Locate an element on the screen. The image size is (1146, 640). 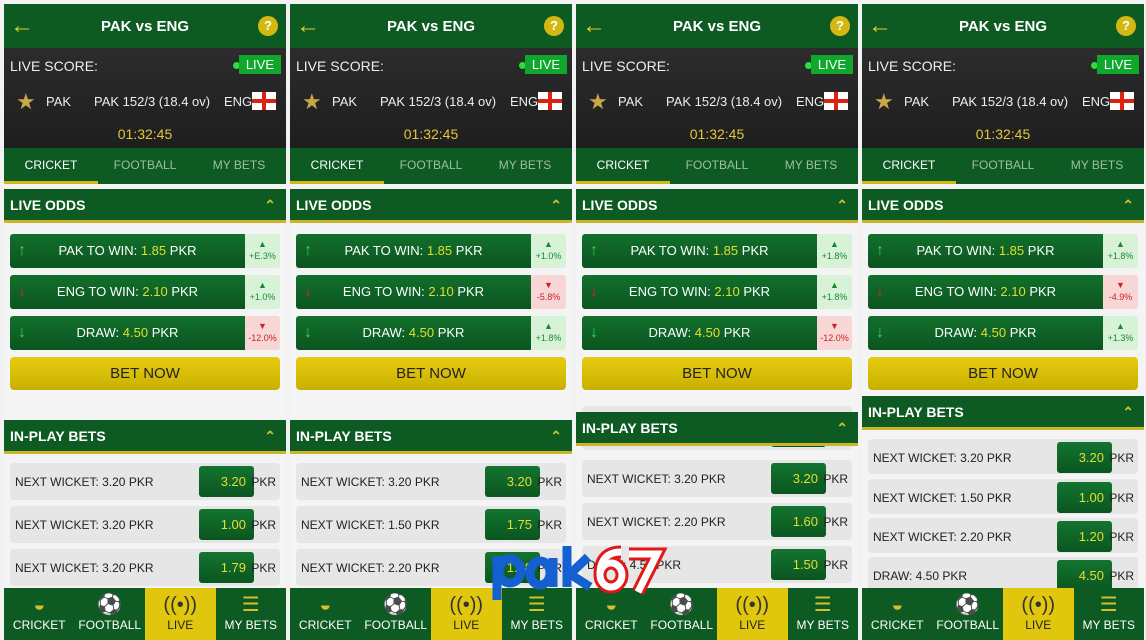
bet-odds-button: 1.20 is located at coordinates (1084, 536).